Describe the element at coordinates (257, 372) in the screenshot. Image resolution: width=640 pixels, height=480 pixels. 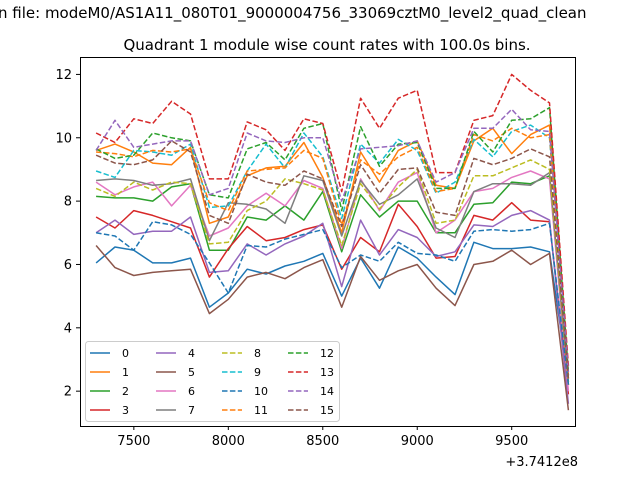
I see `legend-label-9: 9` at that location.